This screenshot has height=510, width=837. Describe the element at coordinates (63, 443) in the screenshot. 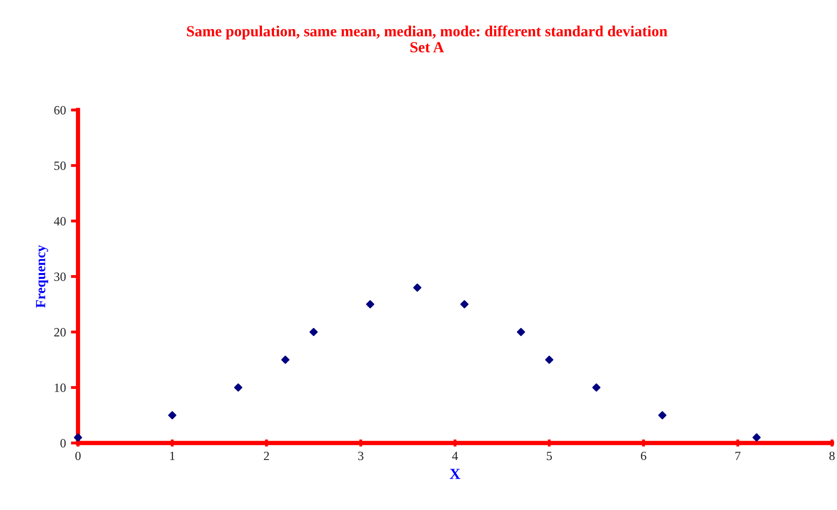

I see `y-tick-label: 0` at that location.